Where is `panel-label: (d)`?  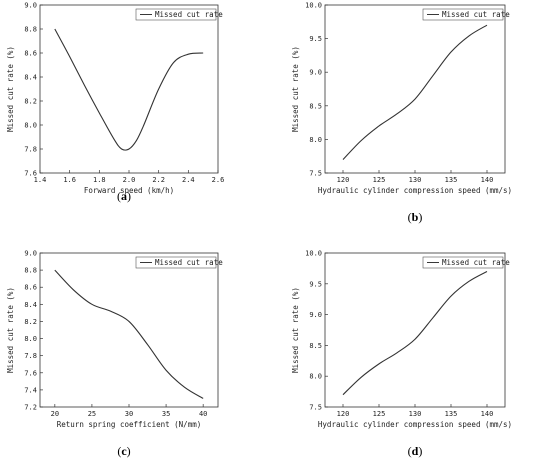
panel-label: (d) is located at coordinates (415, 451).